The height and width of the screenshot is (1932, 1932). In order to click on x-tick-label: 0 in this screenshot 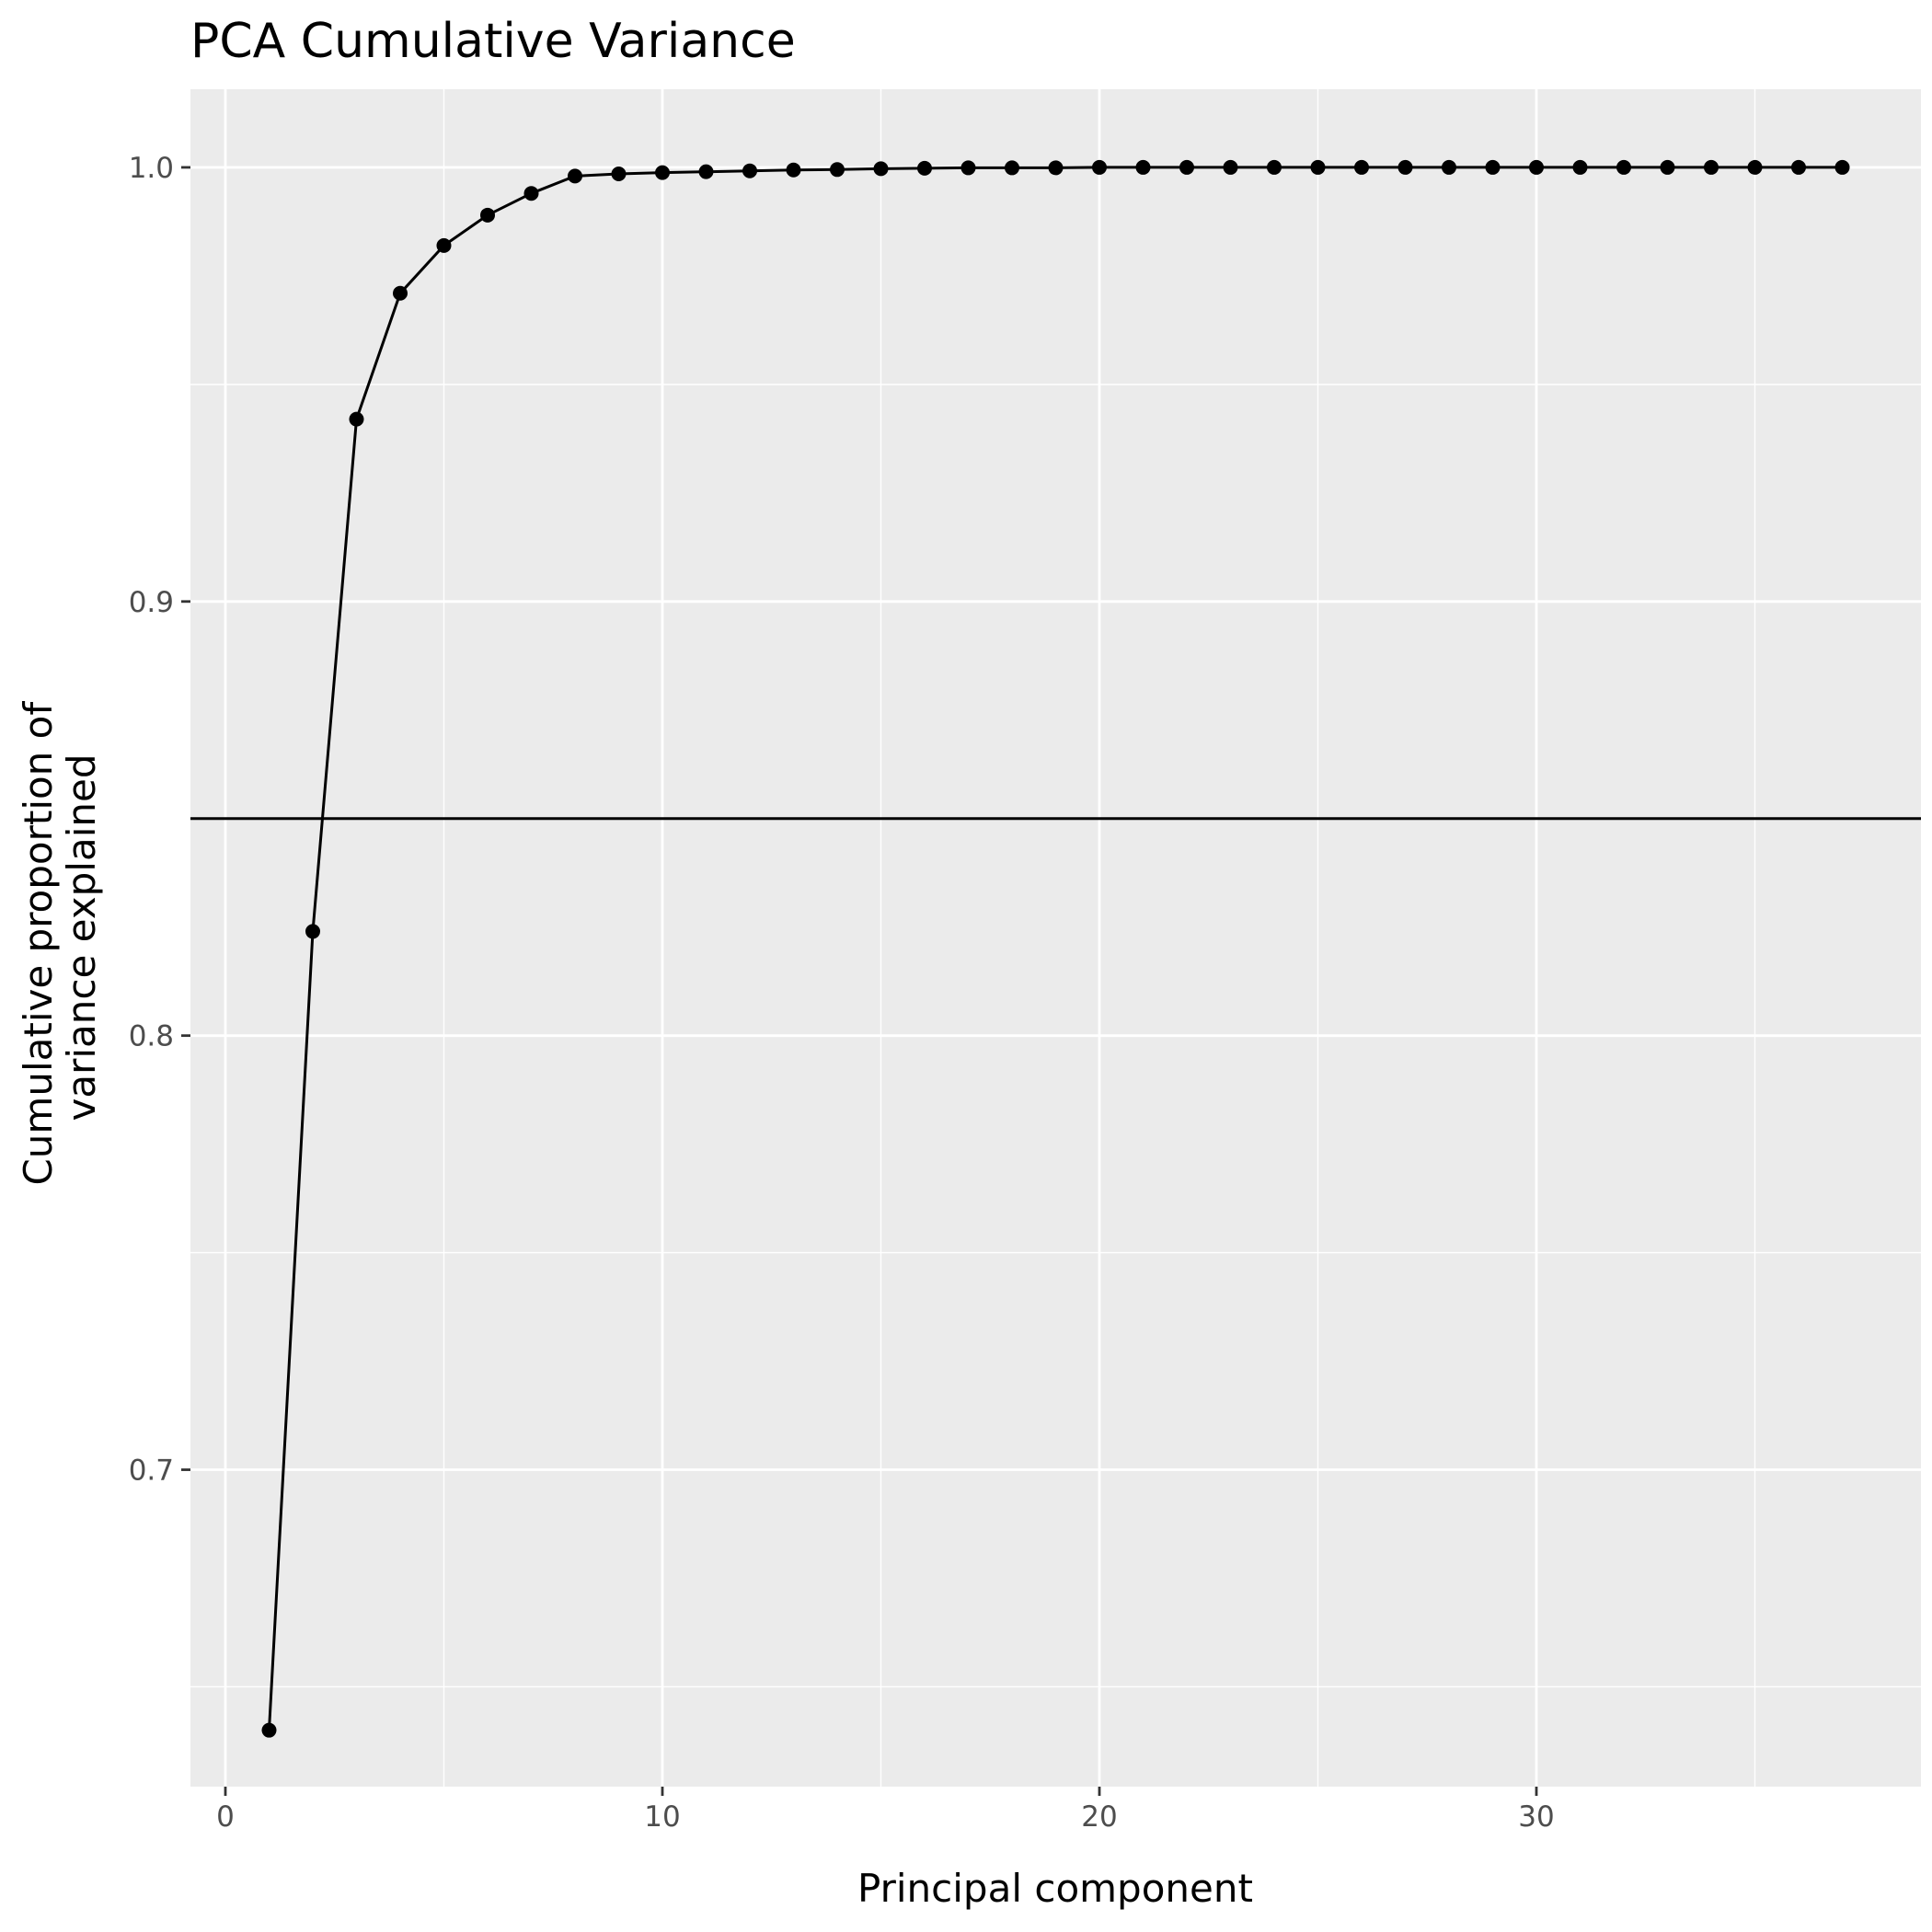, I will do `click(225, 1817)`.